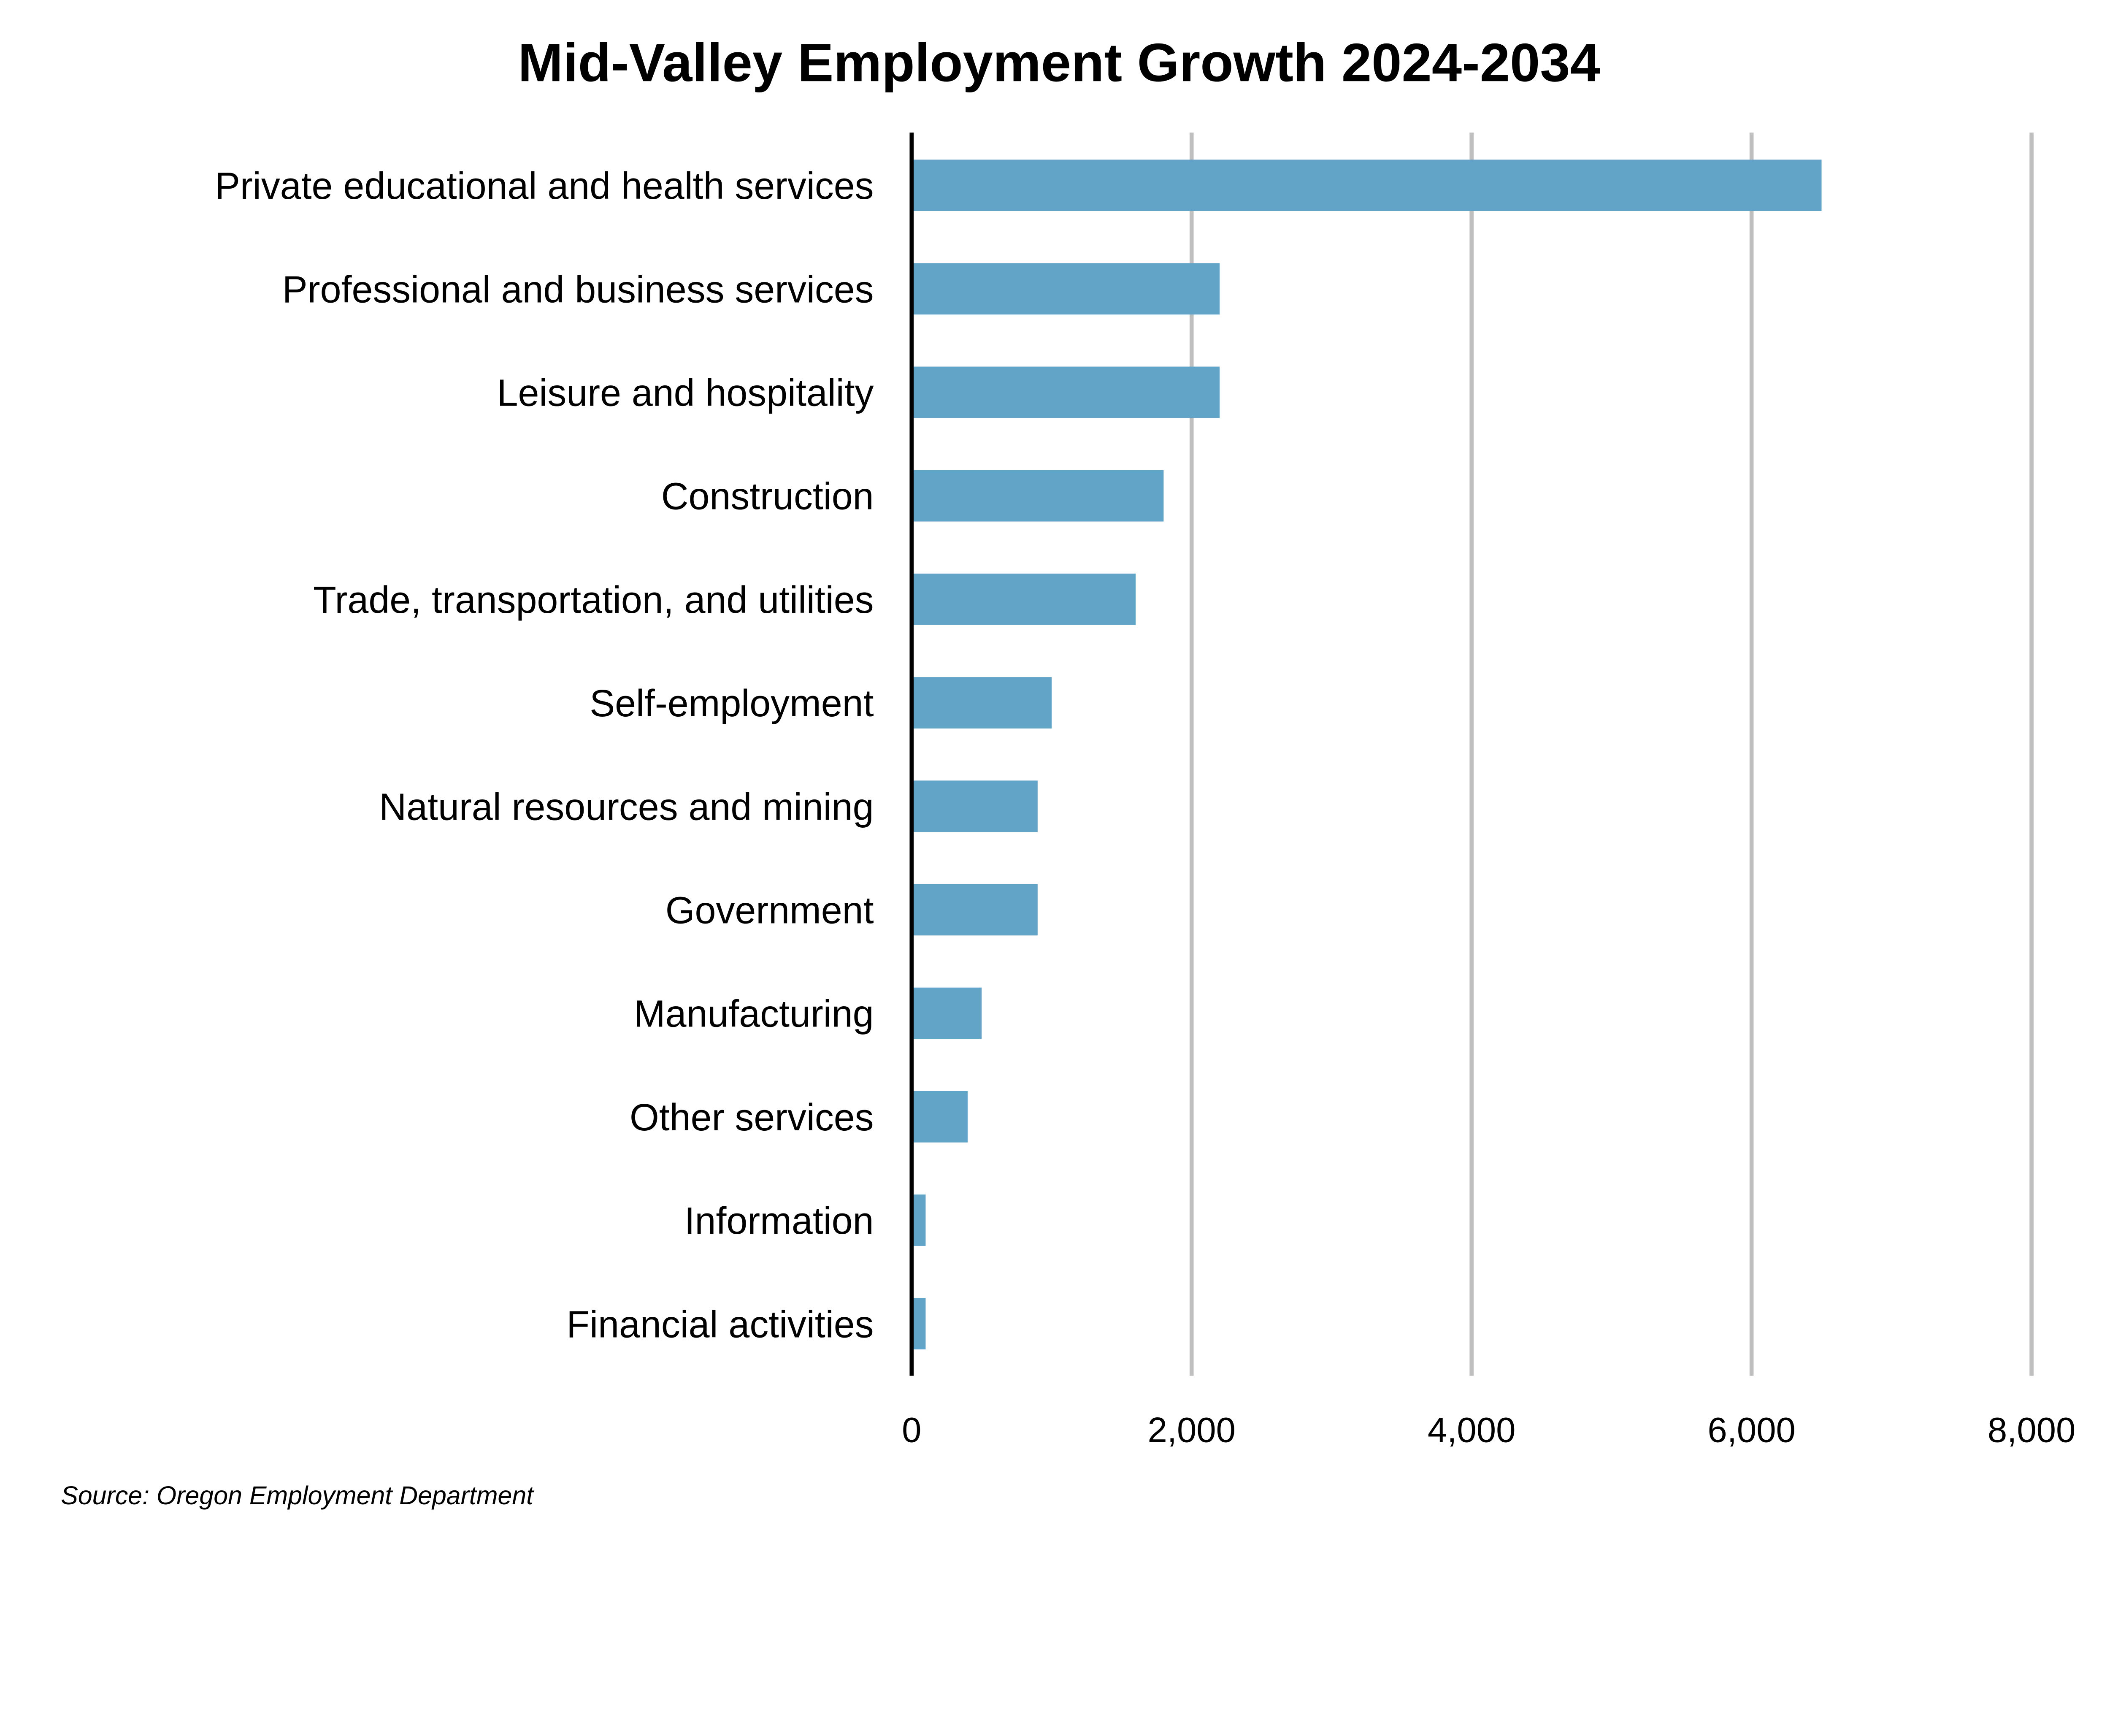 This screenshot has height=1736, width=2110. Describe the element at coordinates (2032, 1431) in the screenshot. I see `x-tick-label: 8,000` at that location.